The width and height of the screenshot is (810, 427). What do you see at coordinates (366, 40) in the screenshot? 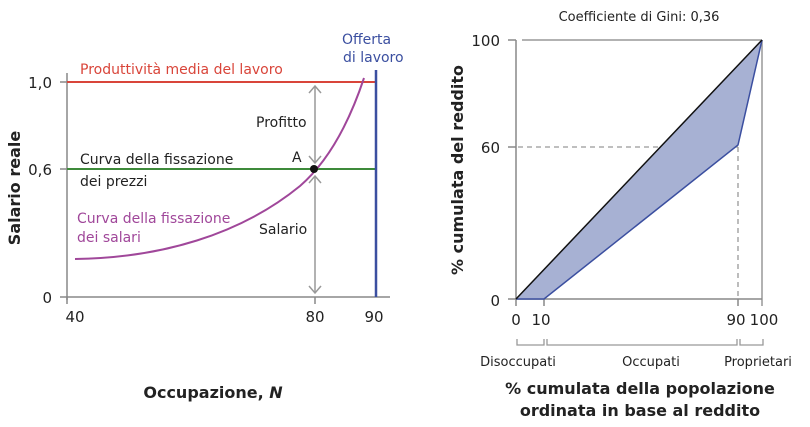
I see `supply-label-line1: Offerta` at bounding box center [366, 40].